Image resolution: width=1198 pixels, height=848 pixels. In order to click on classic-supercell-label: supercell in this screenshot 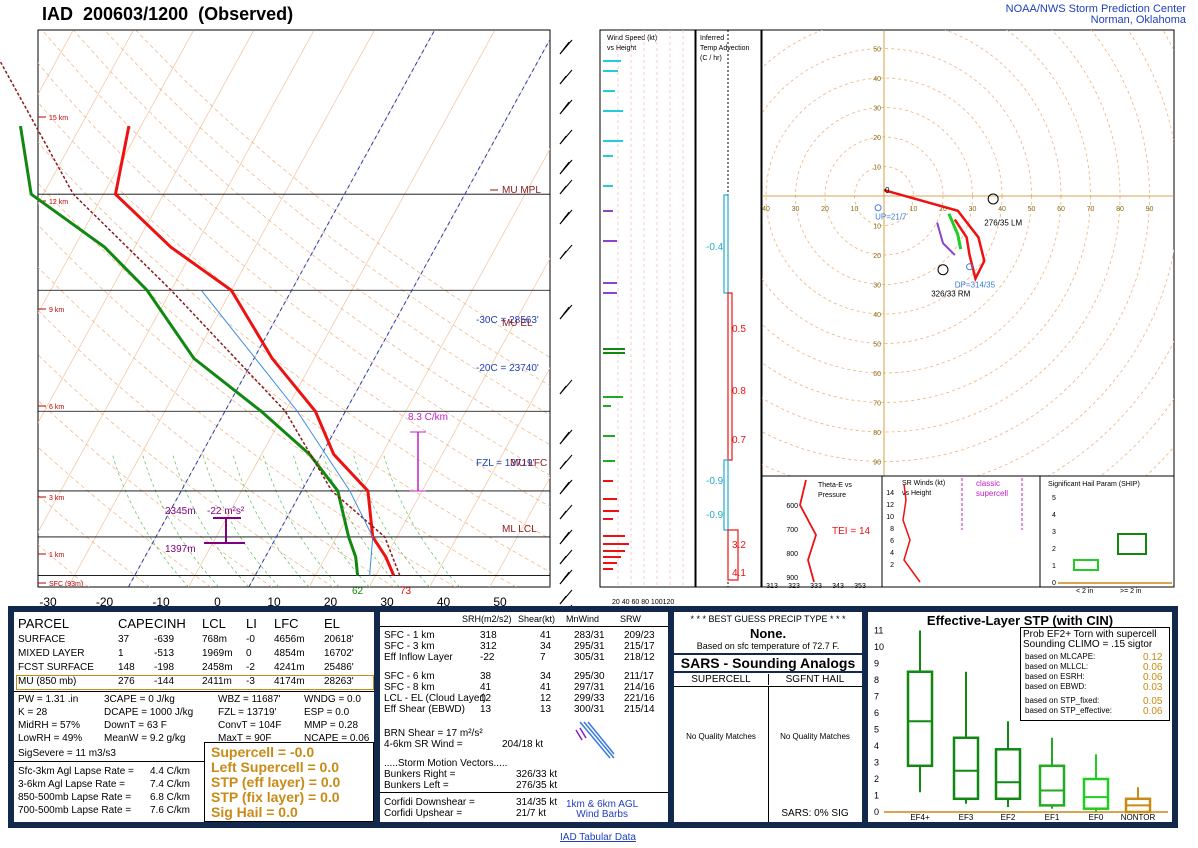, I will do `click(992, 493)`.